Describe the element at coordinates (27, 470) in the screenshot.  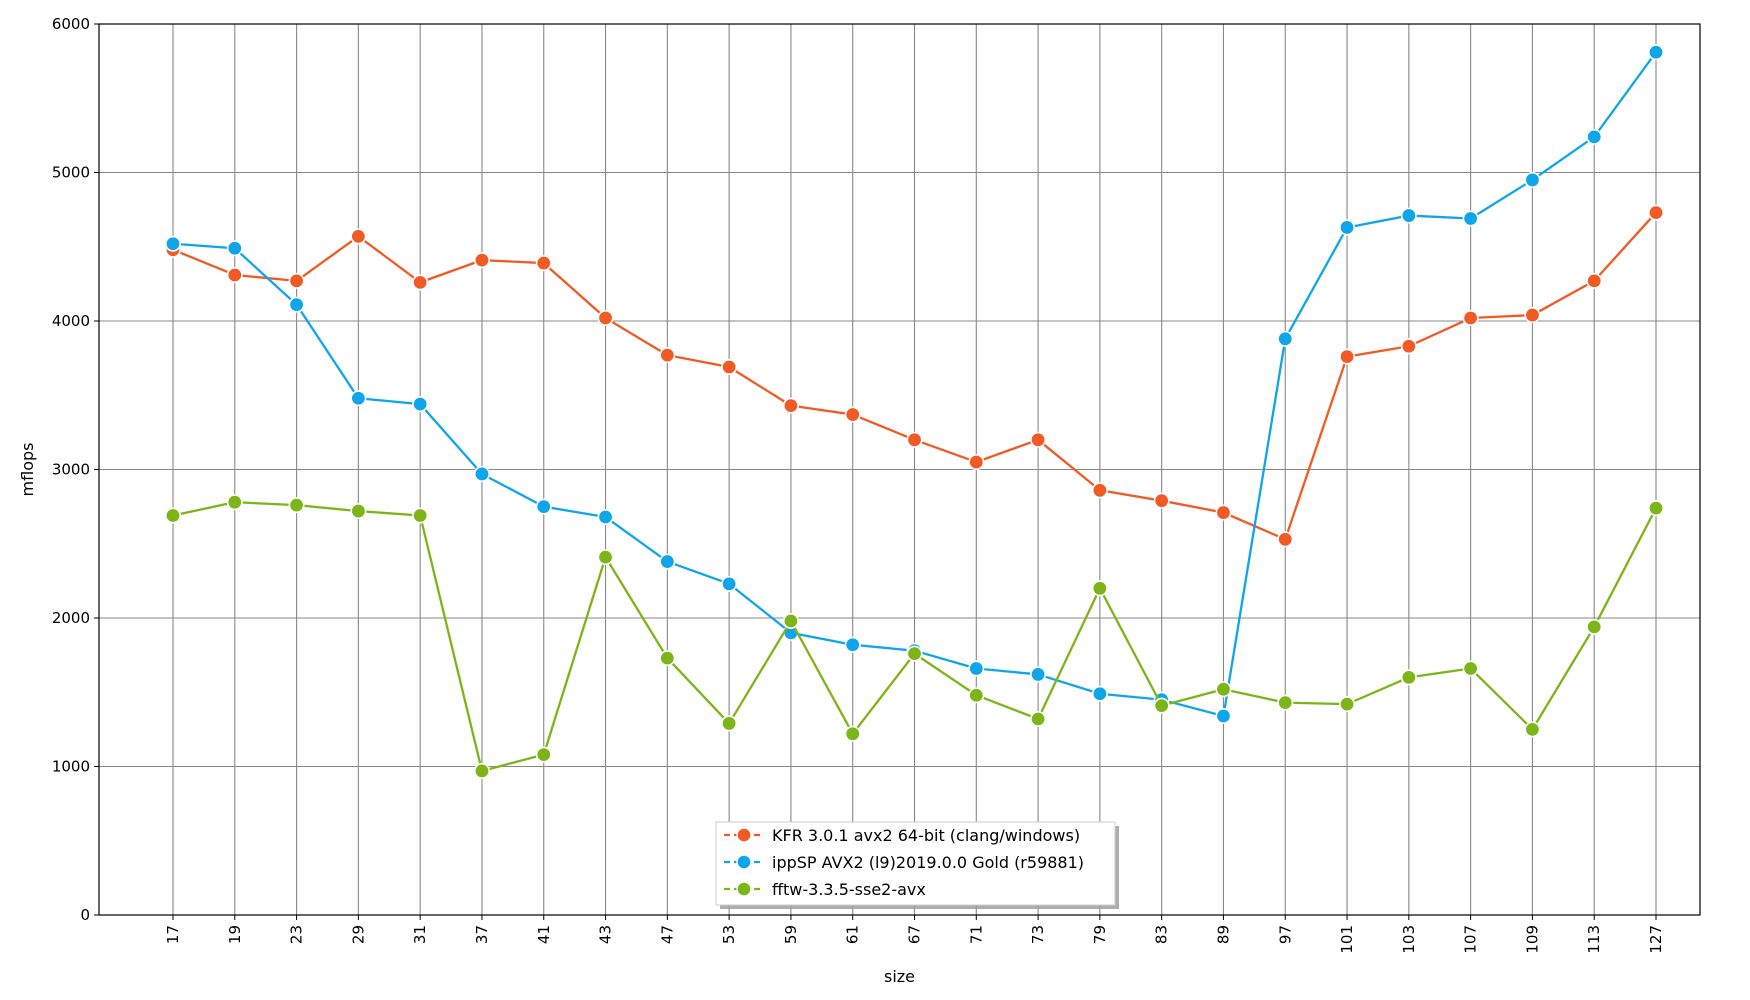
I see `y-axis-label: mflops` at that location.